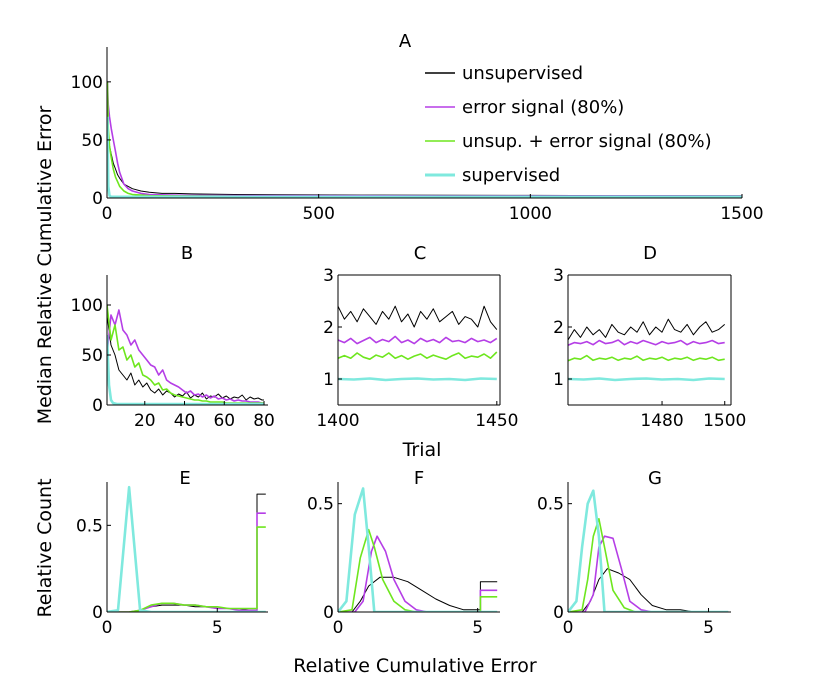 The width and height of the screenshot is (822, 689). I want to click on legend-item-unsupervised: unsupervised, so click(504, 73).